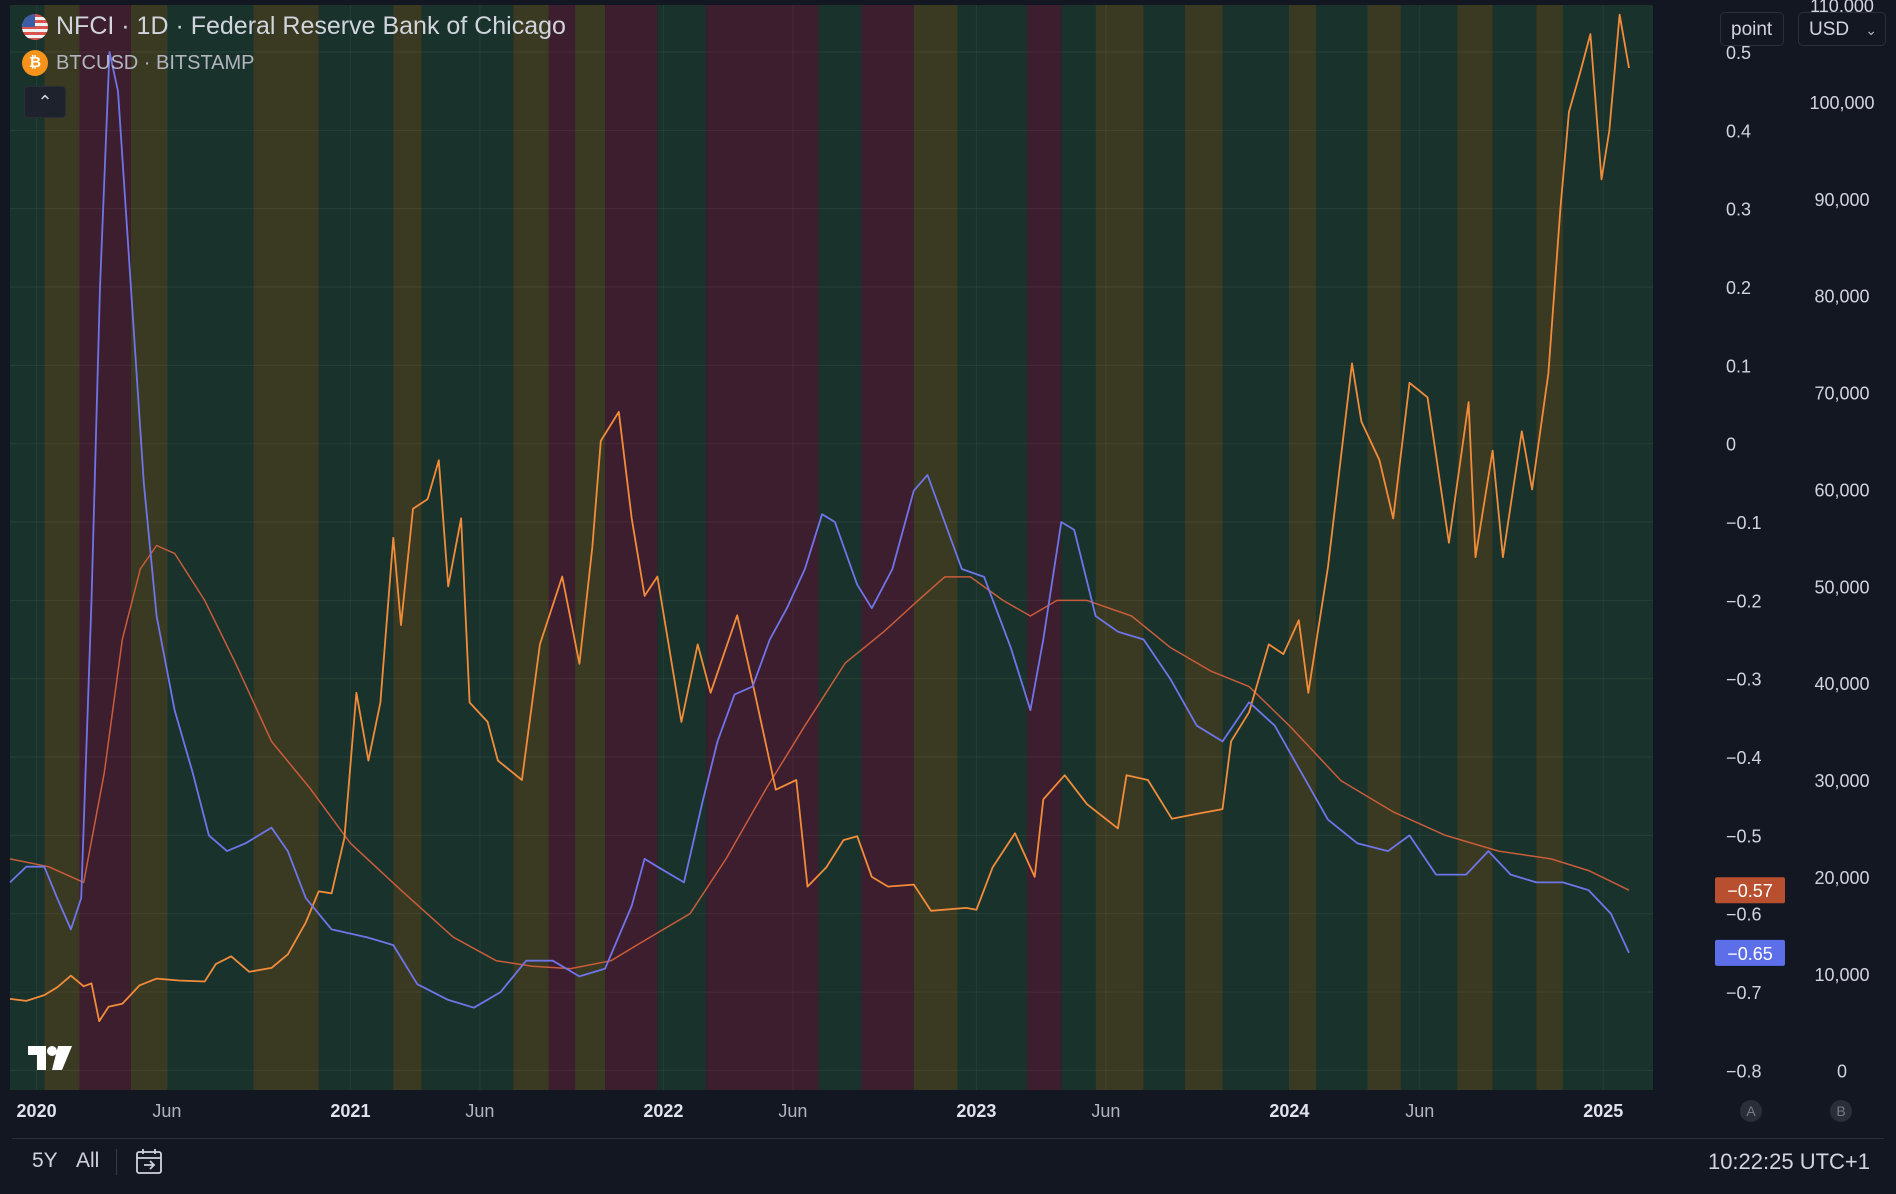  Describe the element at coordinates (1841, 103) in the screenshot. I see `btc-axis-tick-label: 100,000` at that location.